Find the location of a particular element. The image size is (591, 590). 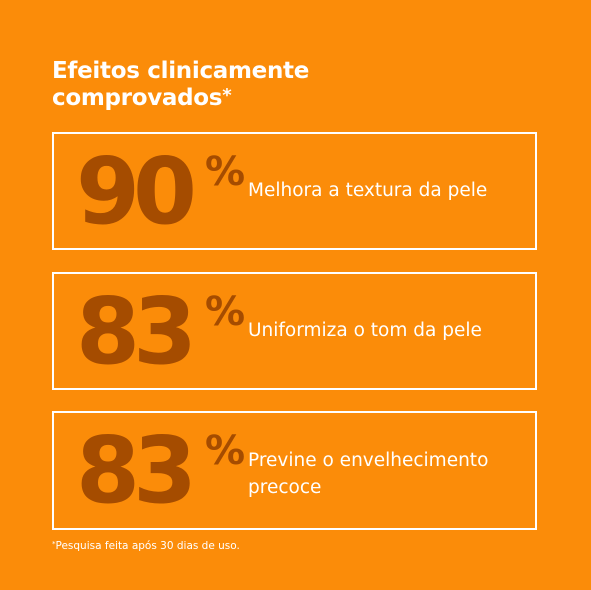

stat-description-line-1: Uniformiza o tom da pele is located at coordinates (365, 330).